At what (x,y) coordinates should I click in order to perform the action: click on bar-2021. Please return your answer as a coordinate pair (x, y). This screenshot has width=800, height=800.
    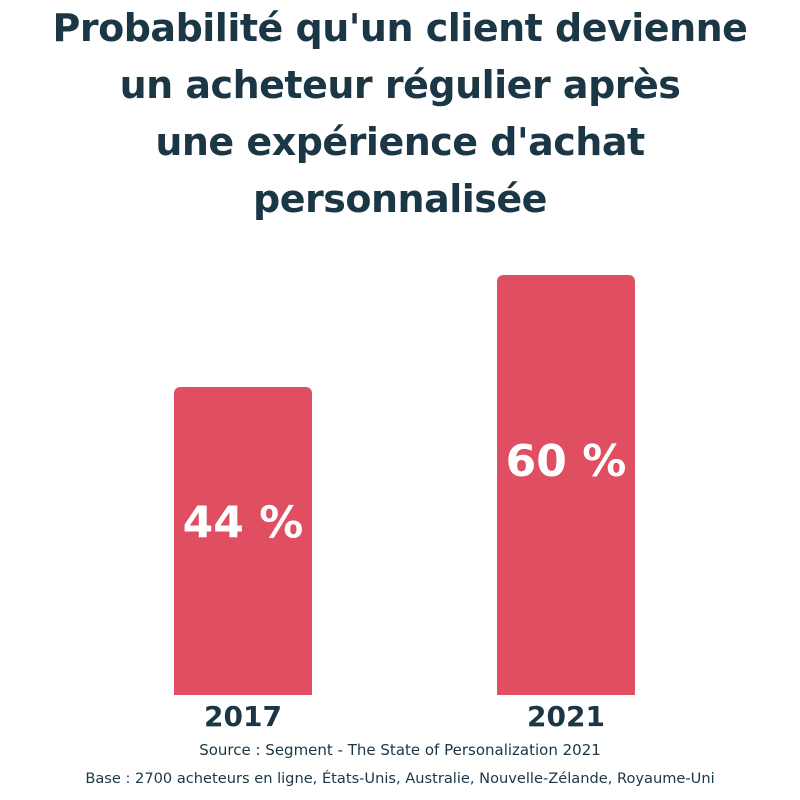
    Looking at the image, I should click on (566, 485).